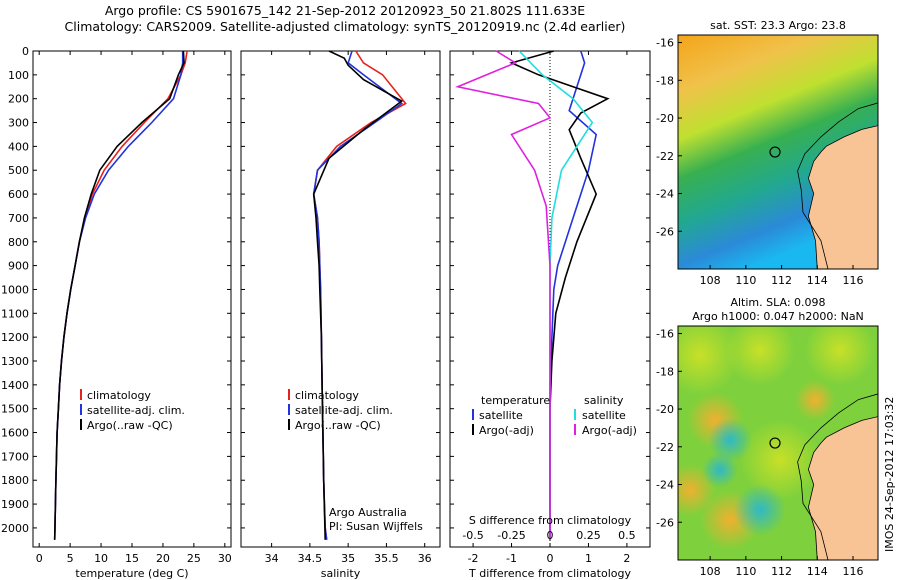 The image size is (900, 580). What do you see at coordinates (136, 410) in the screenshot?
I see `legend-entry: satellite-adj. clim.` at bounding box center [136, 410].